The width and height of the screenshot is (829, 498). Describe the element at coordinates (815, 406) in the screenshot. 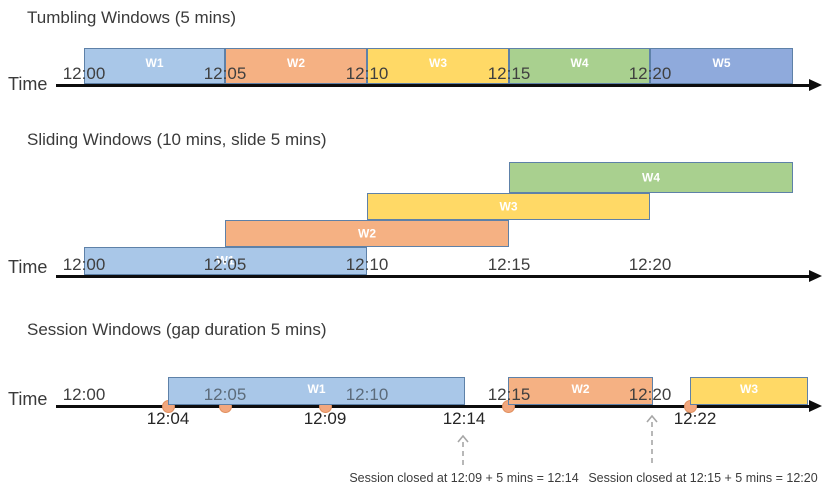

I see `session-axis-arrow-icon` at that location.